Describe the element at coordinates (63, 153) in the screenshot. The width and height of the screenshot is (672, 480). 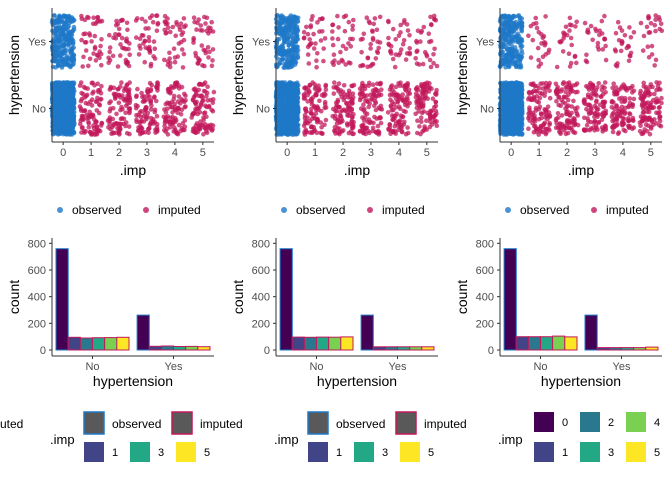
I see `x-tick-label: 0` at that location.